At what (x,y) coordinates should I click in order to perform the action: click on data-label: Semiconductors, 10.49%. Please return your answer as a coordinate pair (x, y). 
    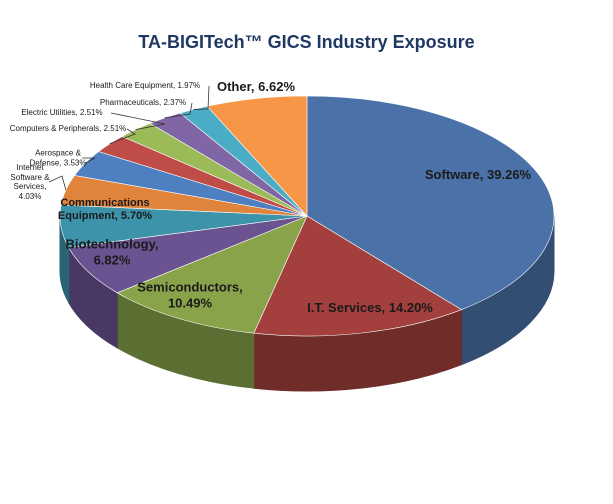
    Looking at the image, I should click on (190, 294).